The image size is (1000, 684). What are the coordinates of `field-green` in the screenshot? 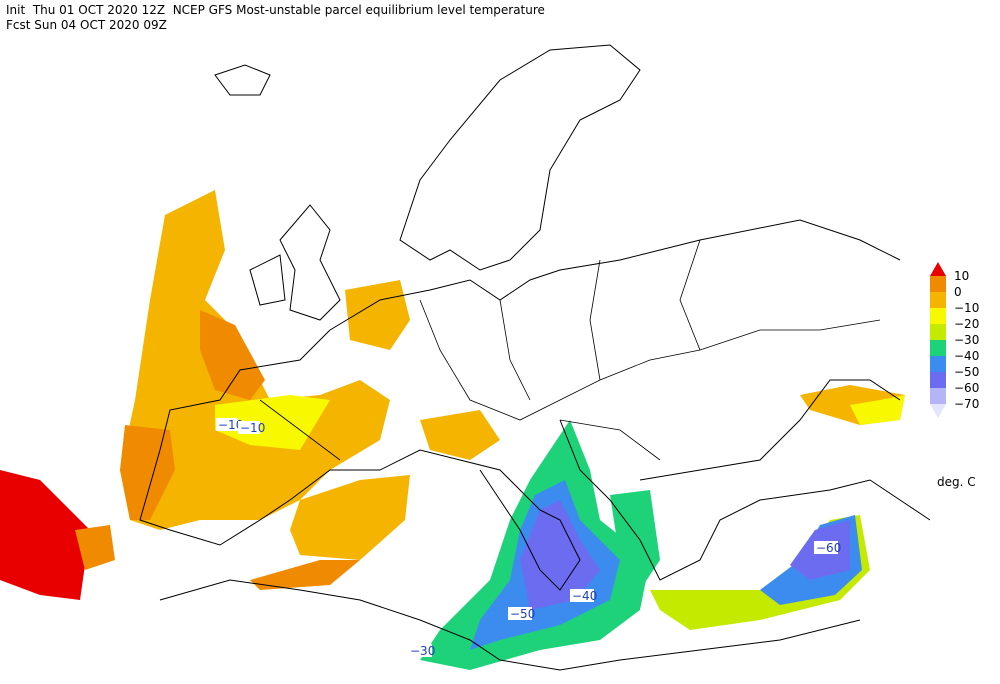 It's located at (635, 540).